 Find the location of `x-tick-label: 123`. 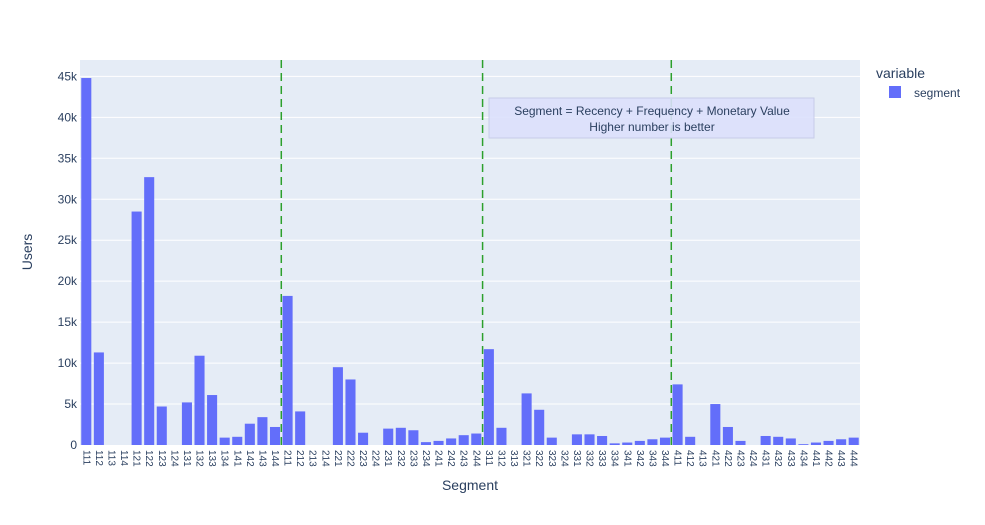

x-tick-label: 123 is located at coordinates (161, 458).